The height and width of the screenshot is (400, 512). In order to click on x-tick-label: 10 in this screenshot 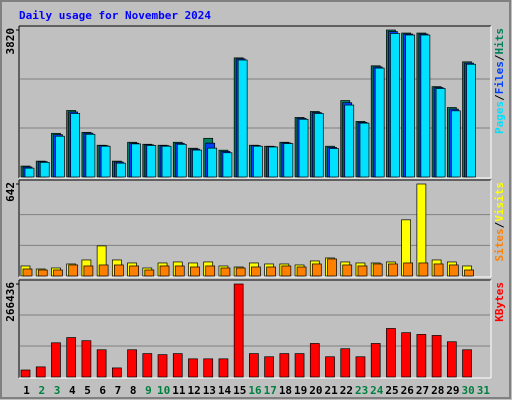, I will do `click(163, 390)`.